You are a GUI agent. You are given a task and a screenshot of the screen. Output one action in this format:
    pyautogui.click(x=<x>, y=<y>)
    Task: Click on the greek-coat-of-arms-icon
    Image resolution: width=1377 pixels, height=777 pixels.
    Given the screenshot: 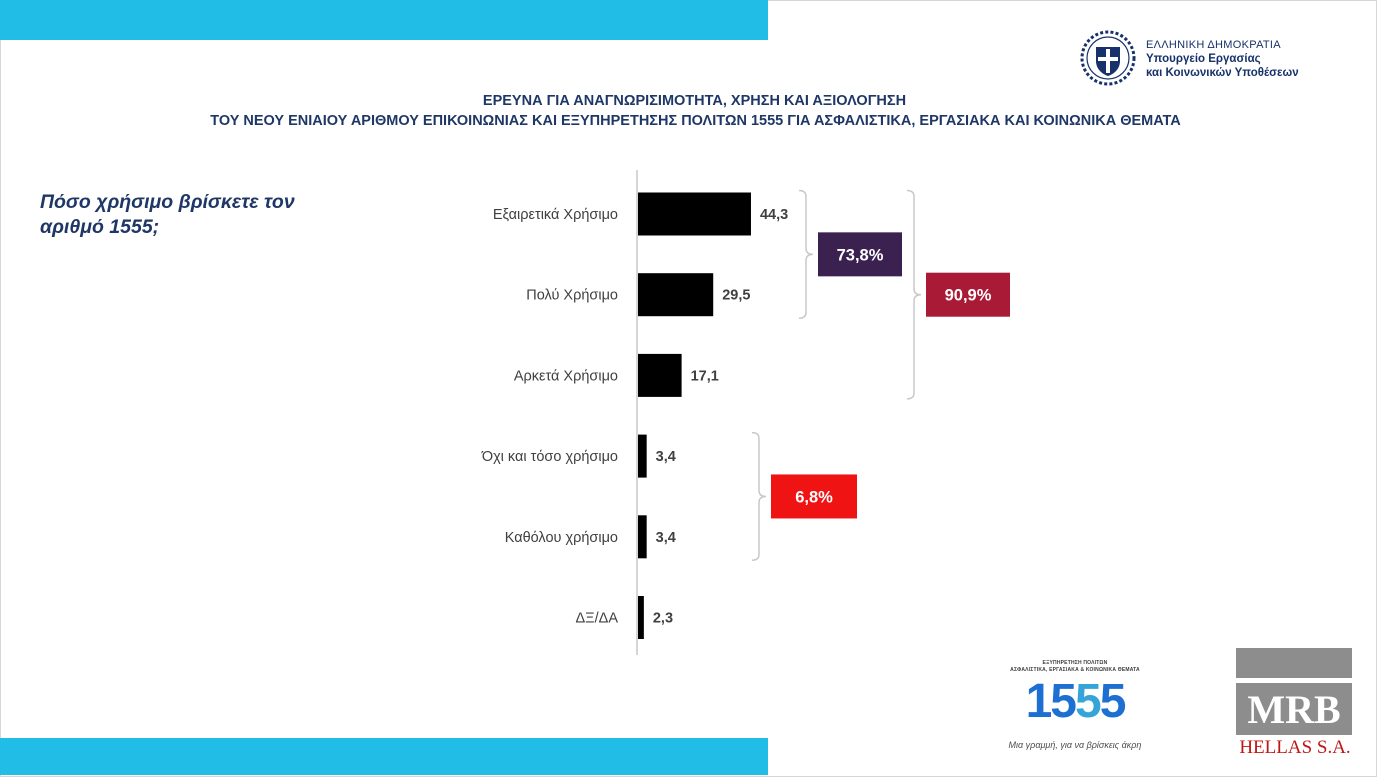 What is the action you would take?
    pyautogui.click(x=1108, y=58)
    